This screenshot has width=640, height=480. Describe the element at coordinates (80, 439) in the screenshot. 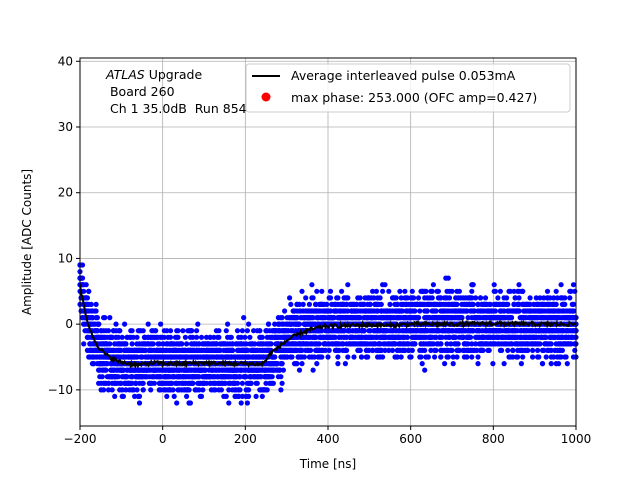

I see `x-tick-label: −200` at that location.